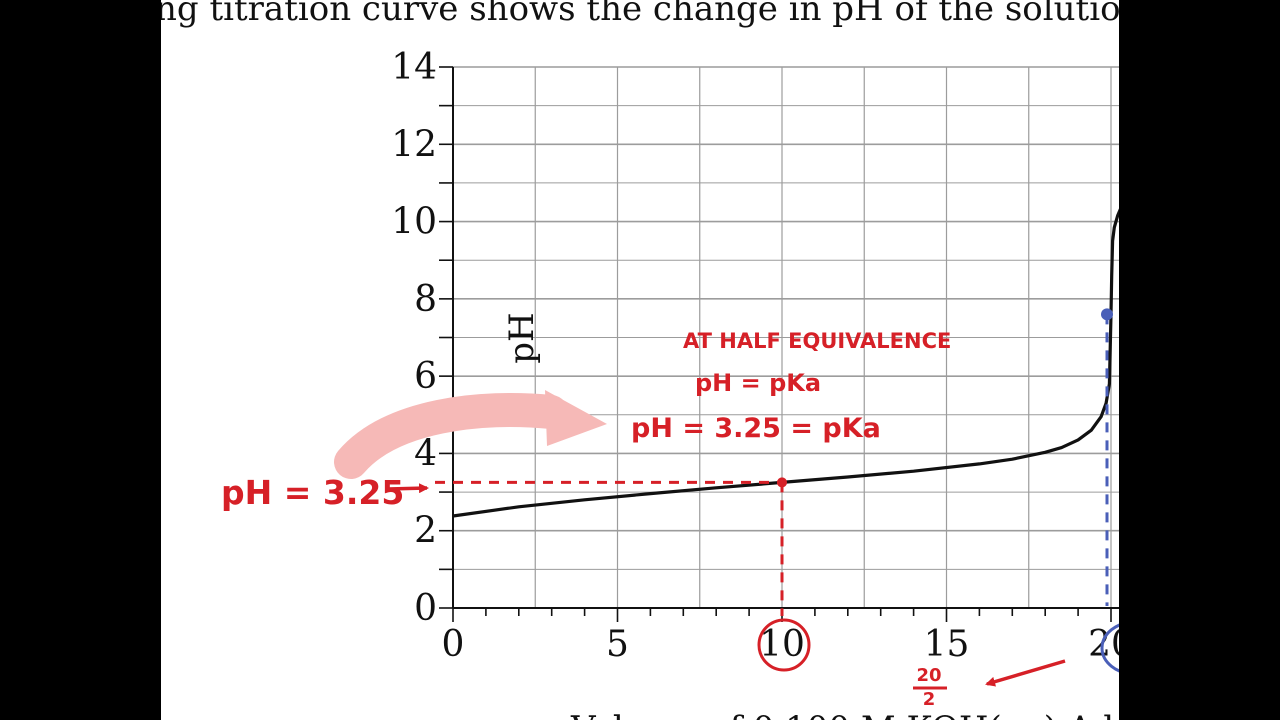 The width and height of the screenshot is (1280, 720). Describe the element at coordinates (453, 644) in the screenshot. I see `x-tick-label: 0` at that location.